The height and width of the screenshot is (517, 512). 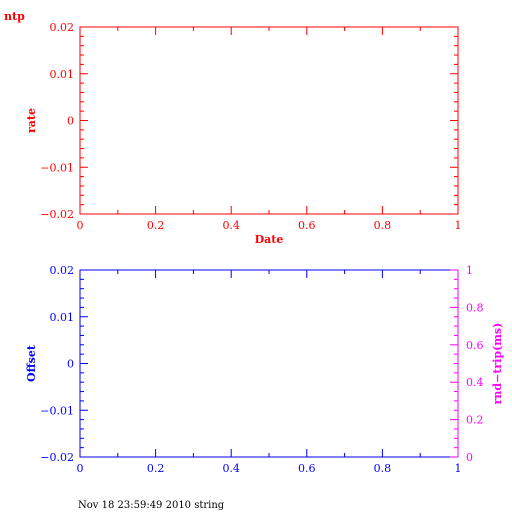 What do you see at coordinates (475, 420) in the screenshot?
I see `y2-tick-label: 0.2` at bounding box center [475, 420].